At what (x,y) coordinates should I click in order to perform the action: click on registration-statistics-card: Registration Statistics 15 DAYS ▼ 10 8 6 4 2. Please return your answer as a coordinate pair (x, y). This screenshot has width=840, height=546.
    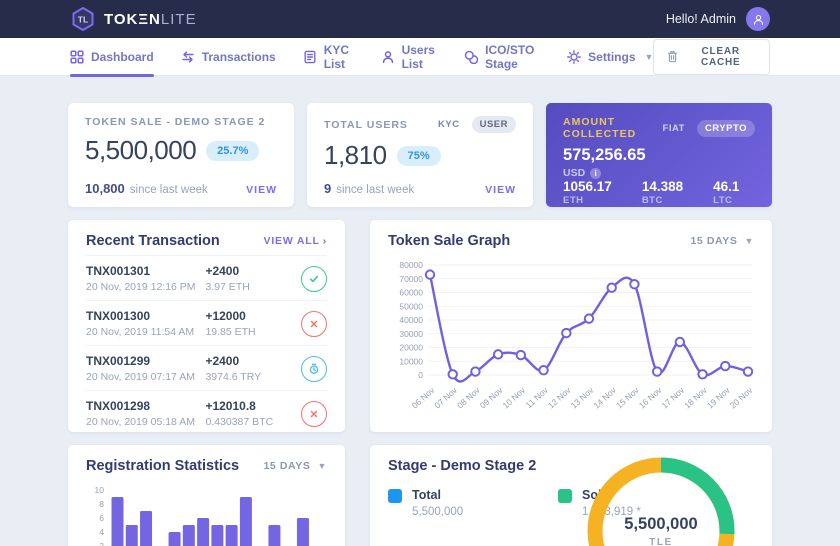
    Looking at the image, I should click on (206, 495).